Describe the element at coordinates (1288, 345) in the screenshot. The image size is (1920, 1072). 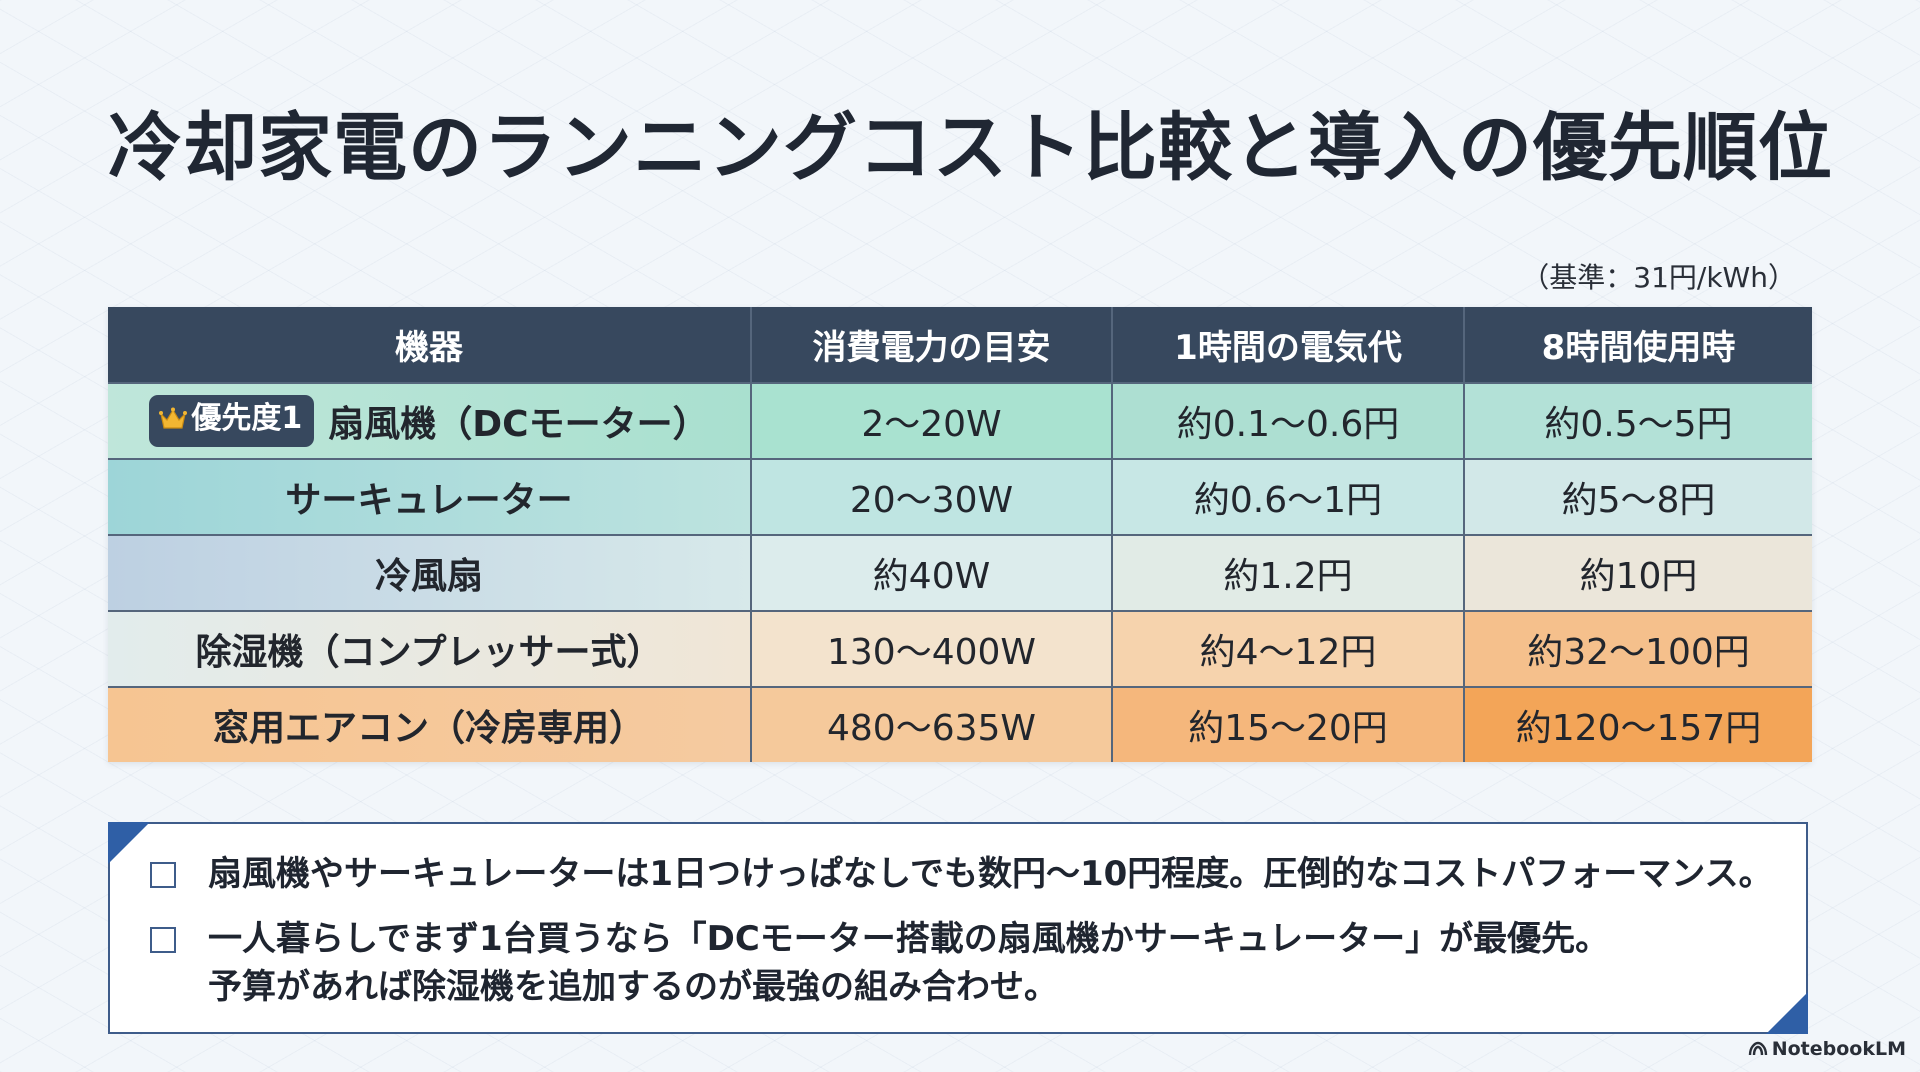
I see `column-header-hourly-cost: 1時間の電気代` at that location.